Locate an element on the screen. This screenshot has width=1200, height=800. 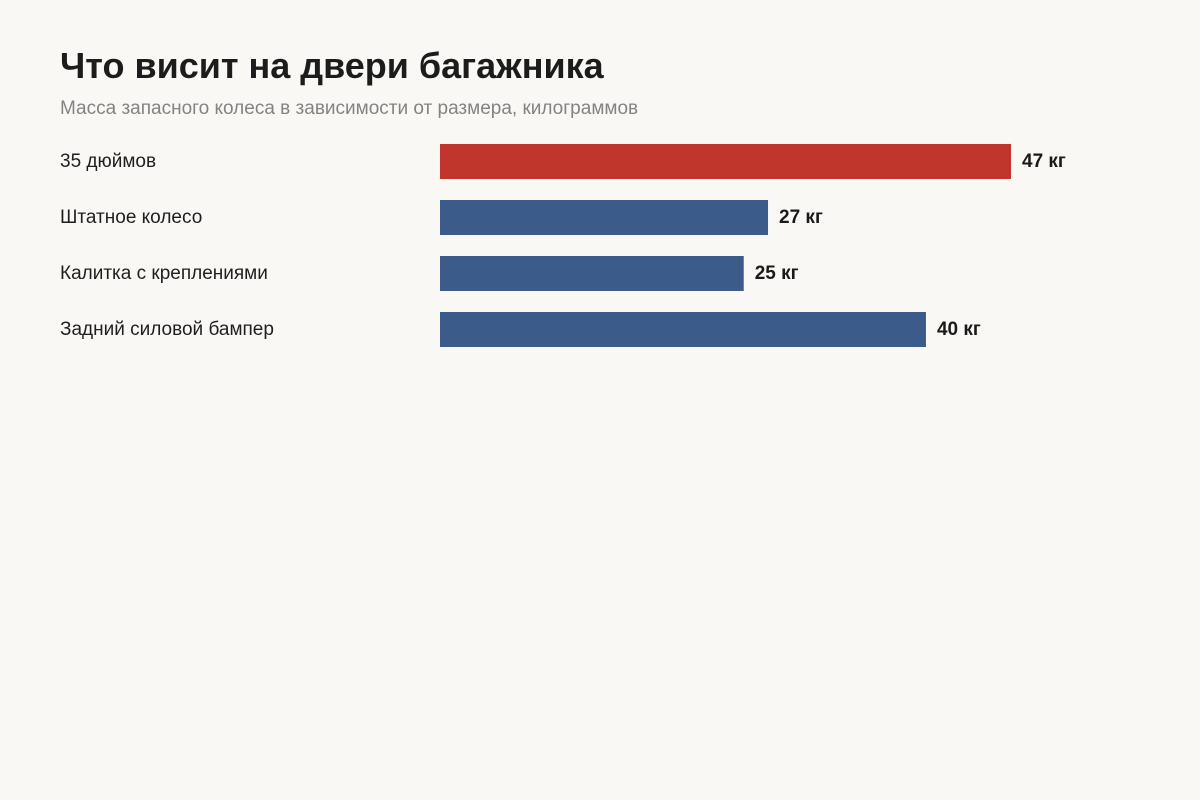
value-label: 25 кг is located at coordinates (777, 273).